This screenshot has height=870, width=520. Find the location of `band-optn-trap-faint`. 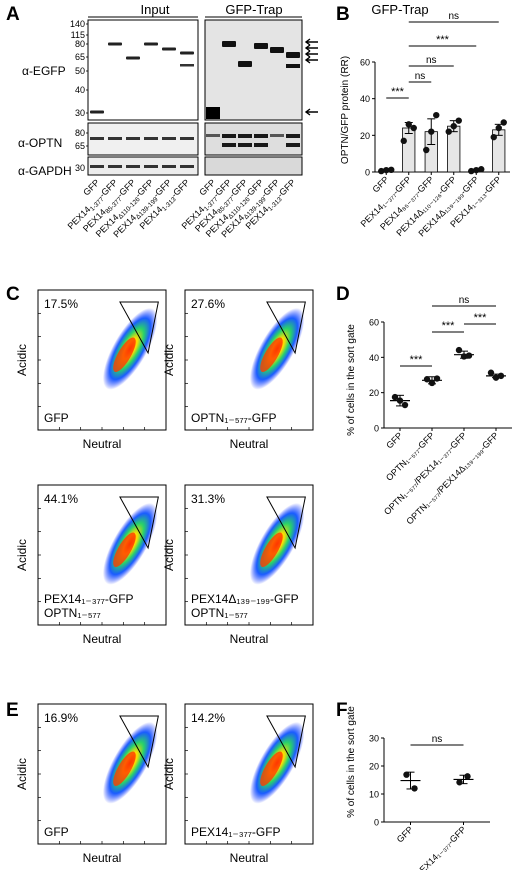

band-optn-trap-faint is located at coordinates (277, 135).